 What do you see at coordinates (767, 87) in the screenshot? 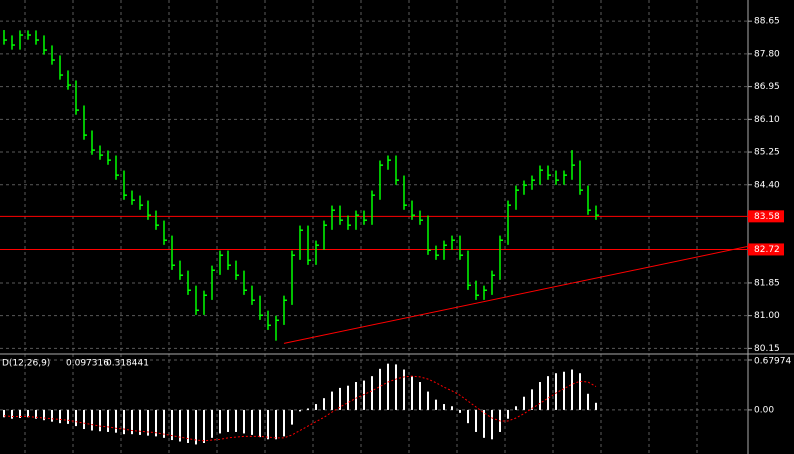
I see `y-tick-label: 86.95` at bounding box center [767, 87].